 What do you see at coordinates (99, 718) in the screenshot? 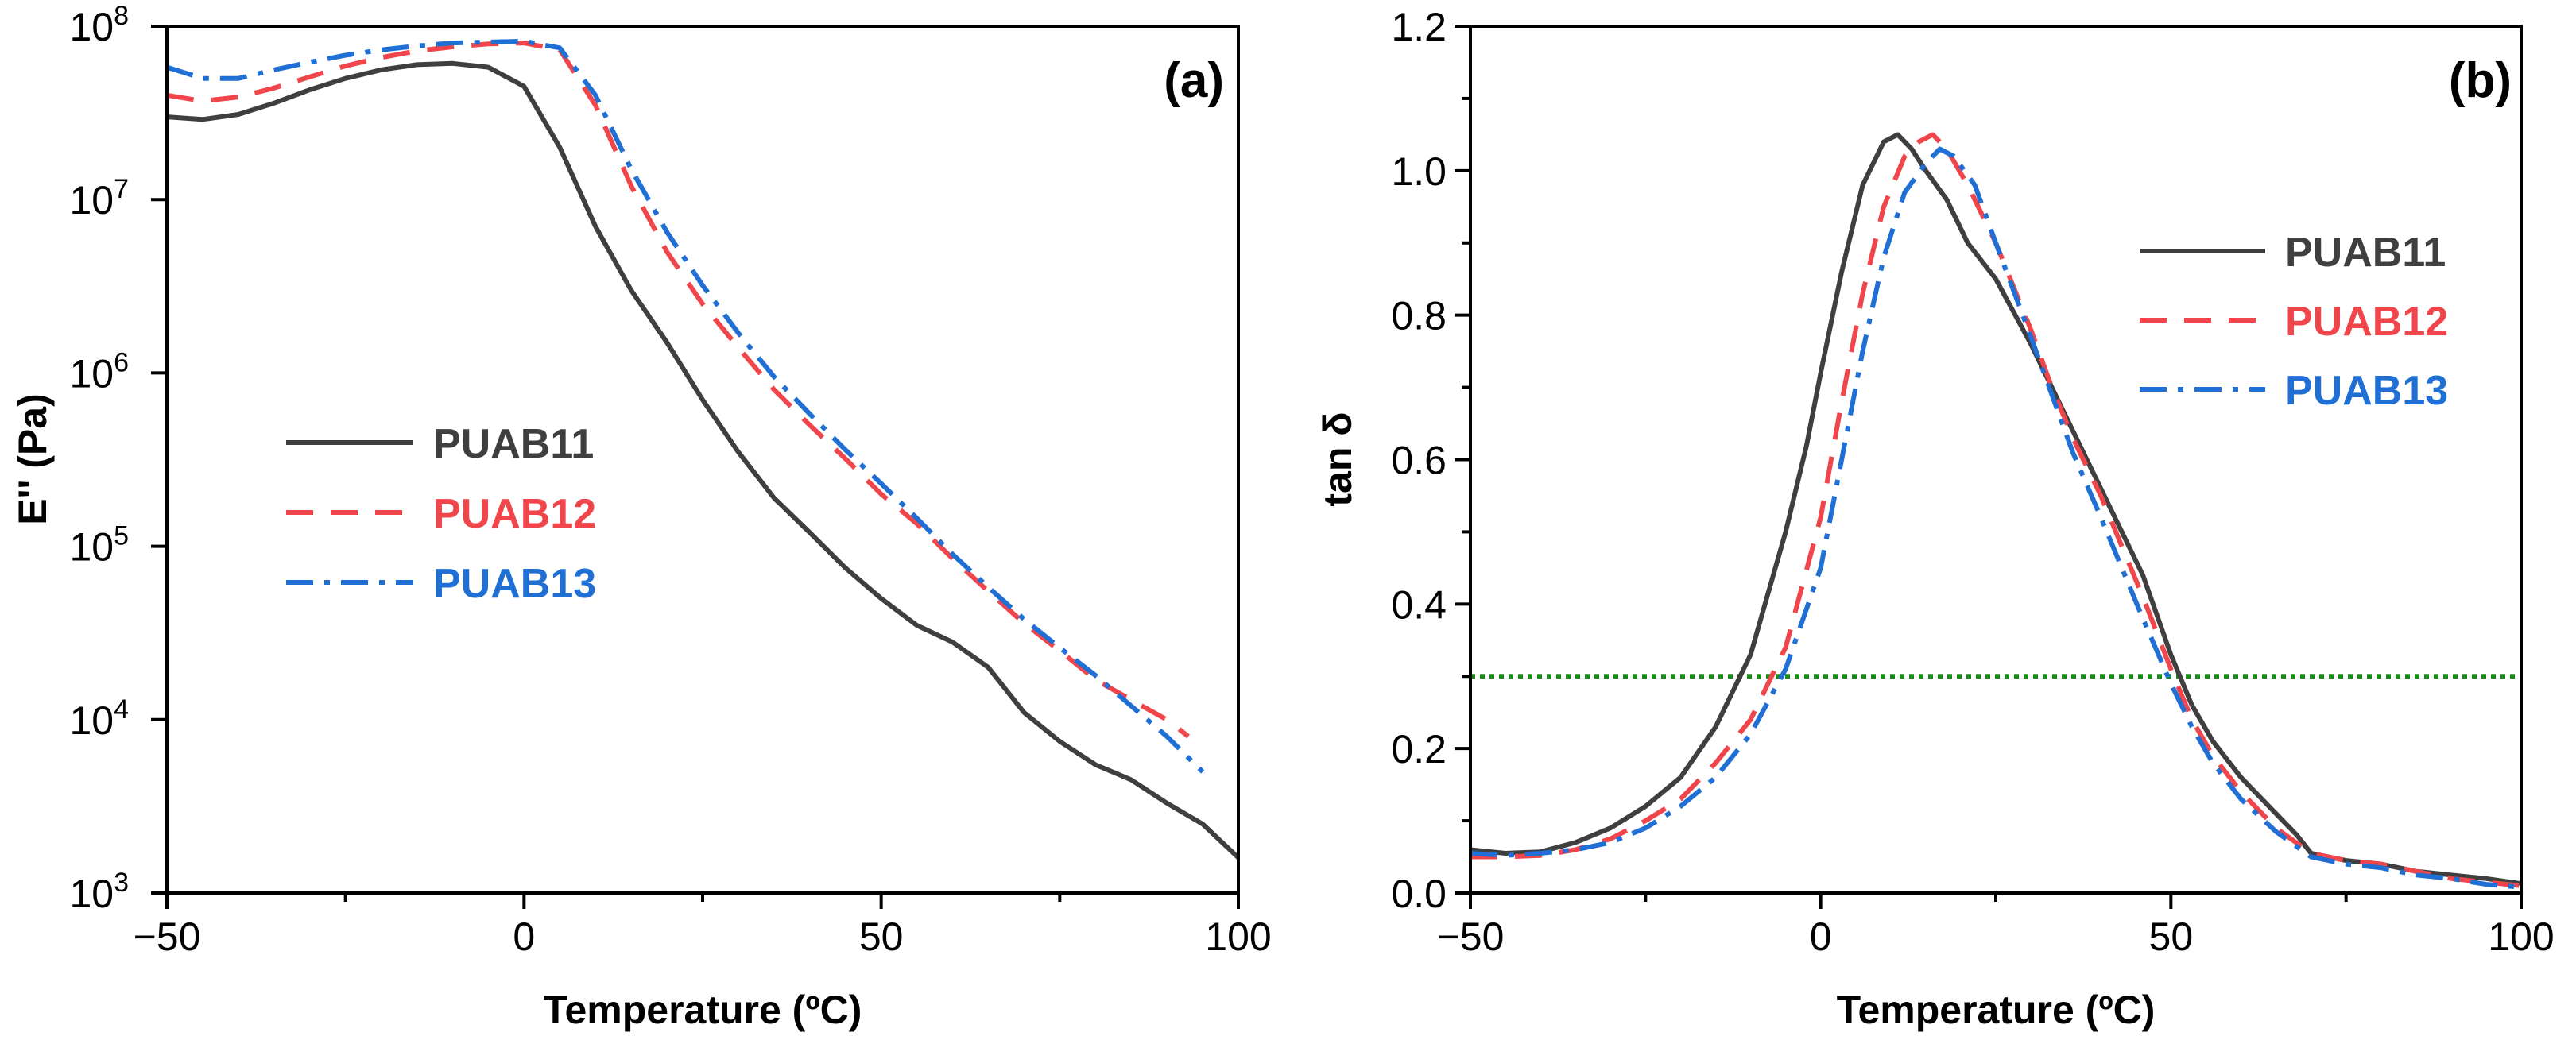
I see `y-tick-label: 10⁴` at bounding box center [99, 718].